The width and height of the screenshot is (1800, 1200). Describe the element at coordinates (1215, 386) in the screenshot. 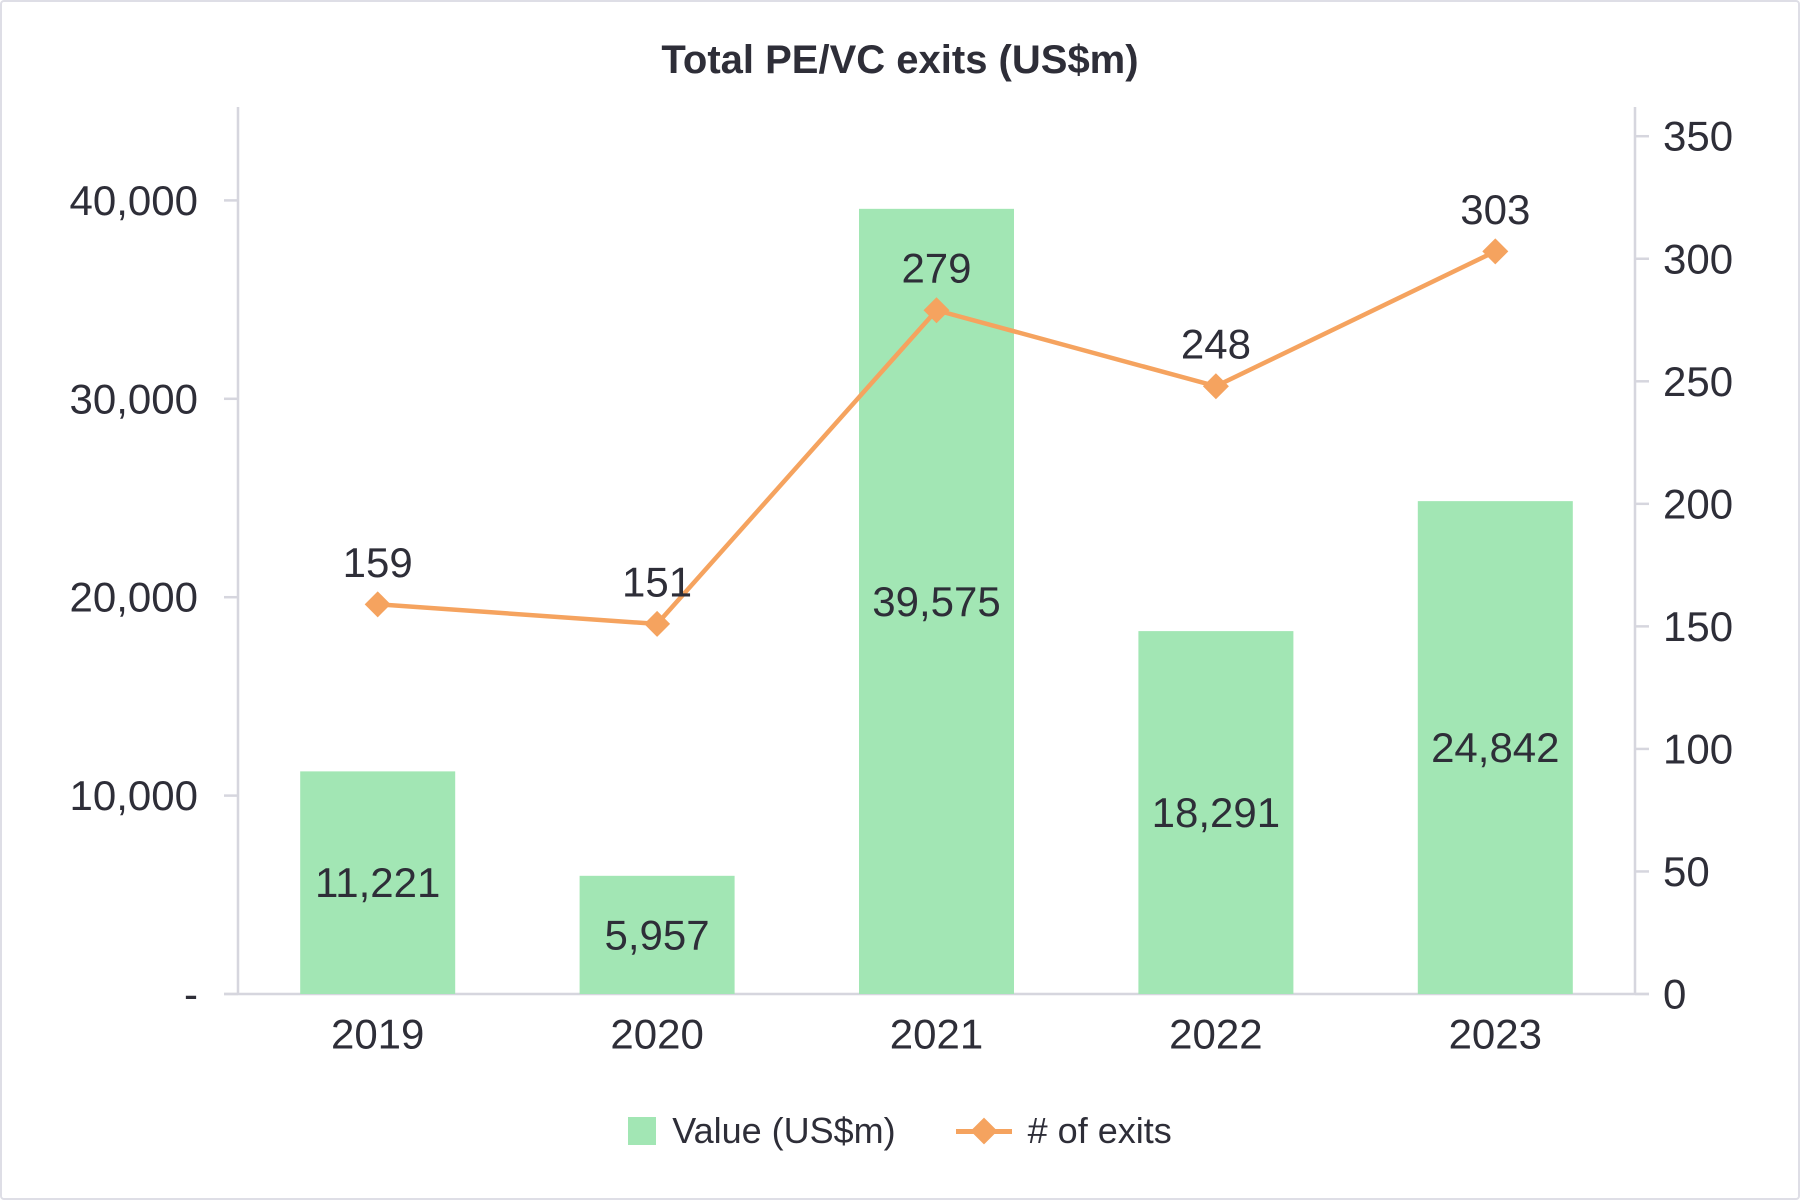

I see `exits-marker-2022` at that location.